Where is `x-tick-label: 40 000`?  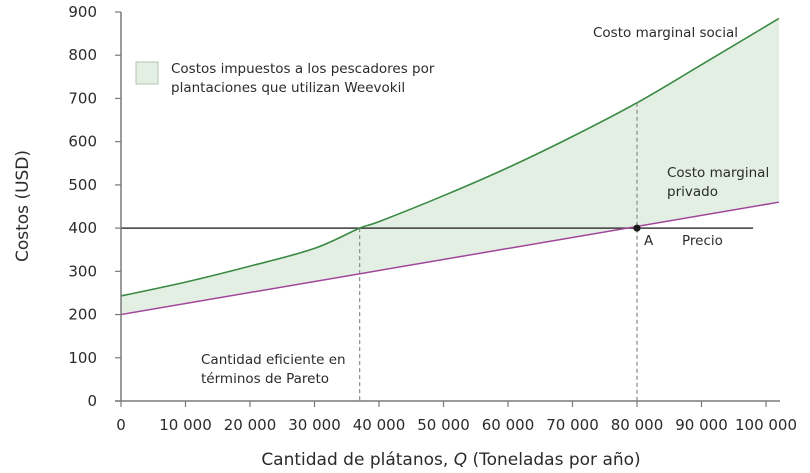 x-tick-label: 40 000 is located at coordinates (379, 425).